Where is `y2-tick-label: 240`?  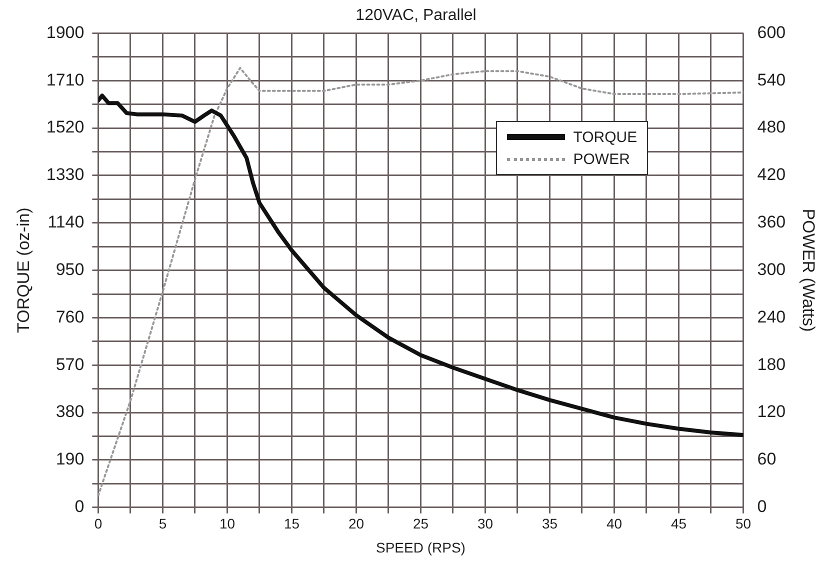
y2-tick-label: 240 is located at coordinates (771, 316).